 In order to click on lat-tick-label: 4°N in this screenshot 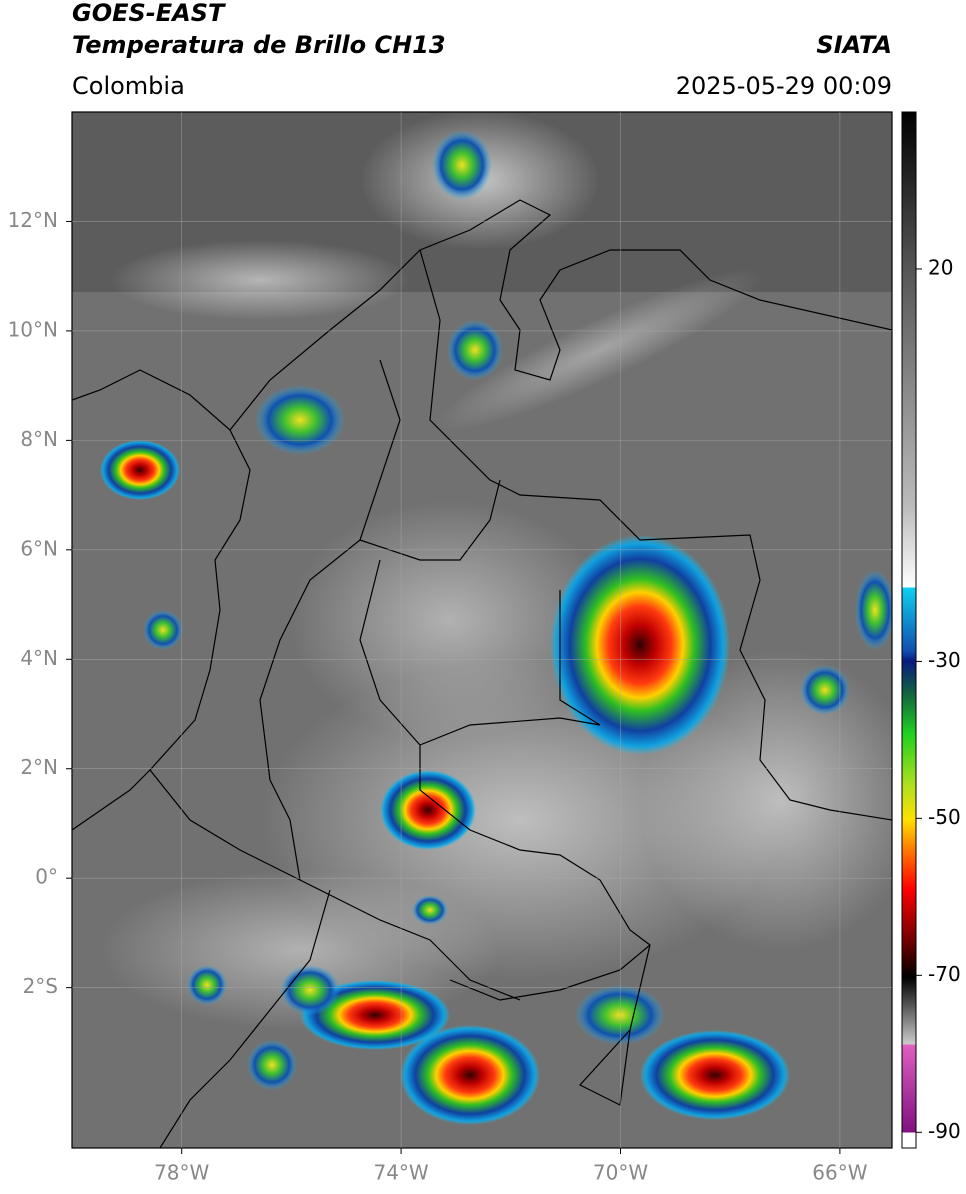, I will do `click(39, 658)`.